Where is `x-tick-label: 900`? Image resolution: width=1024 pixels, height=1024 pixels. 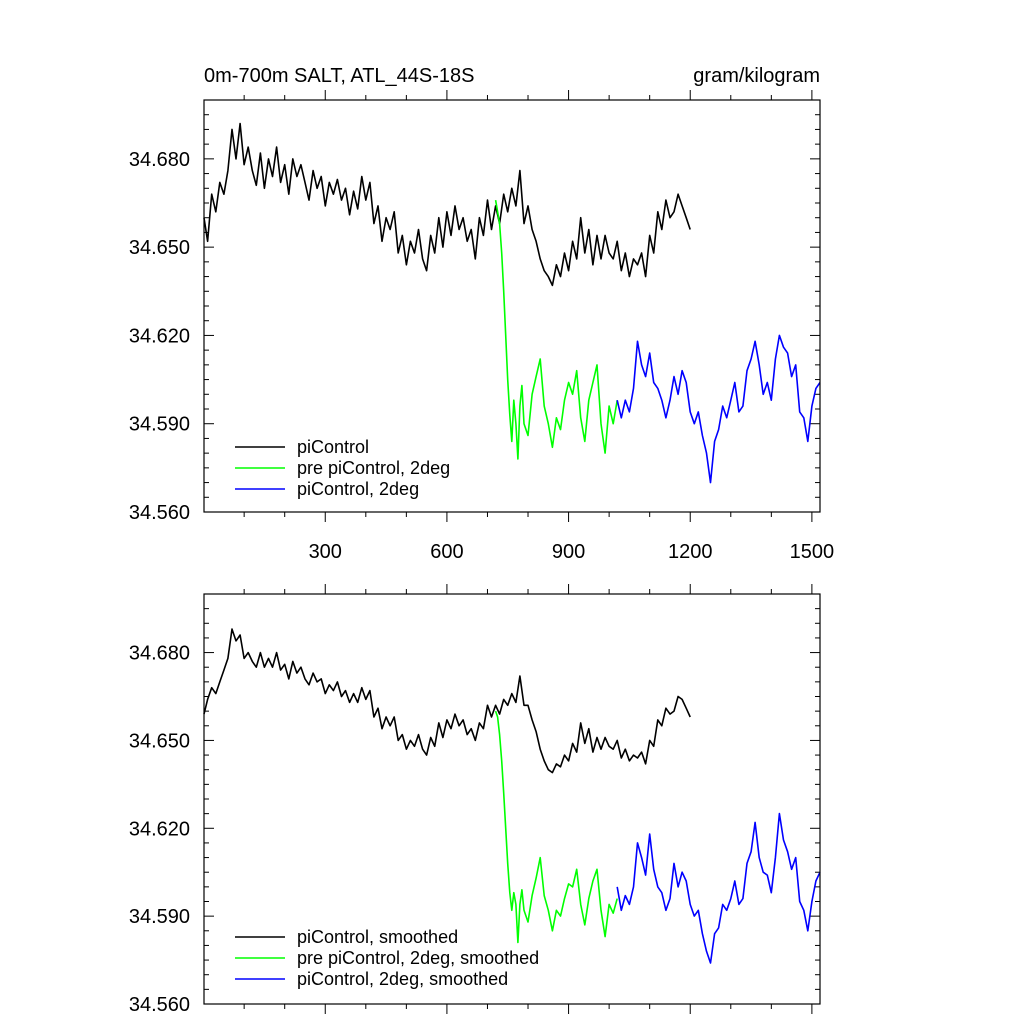 x-tick-label: 900 is located at coordinates (568, 552).